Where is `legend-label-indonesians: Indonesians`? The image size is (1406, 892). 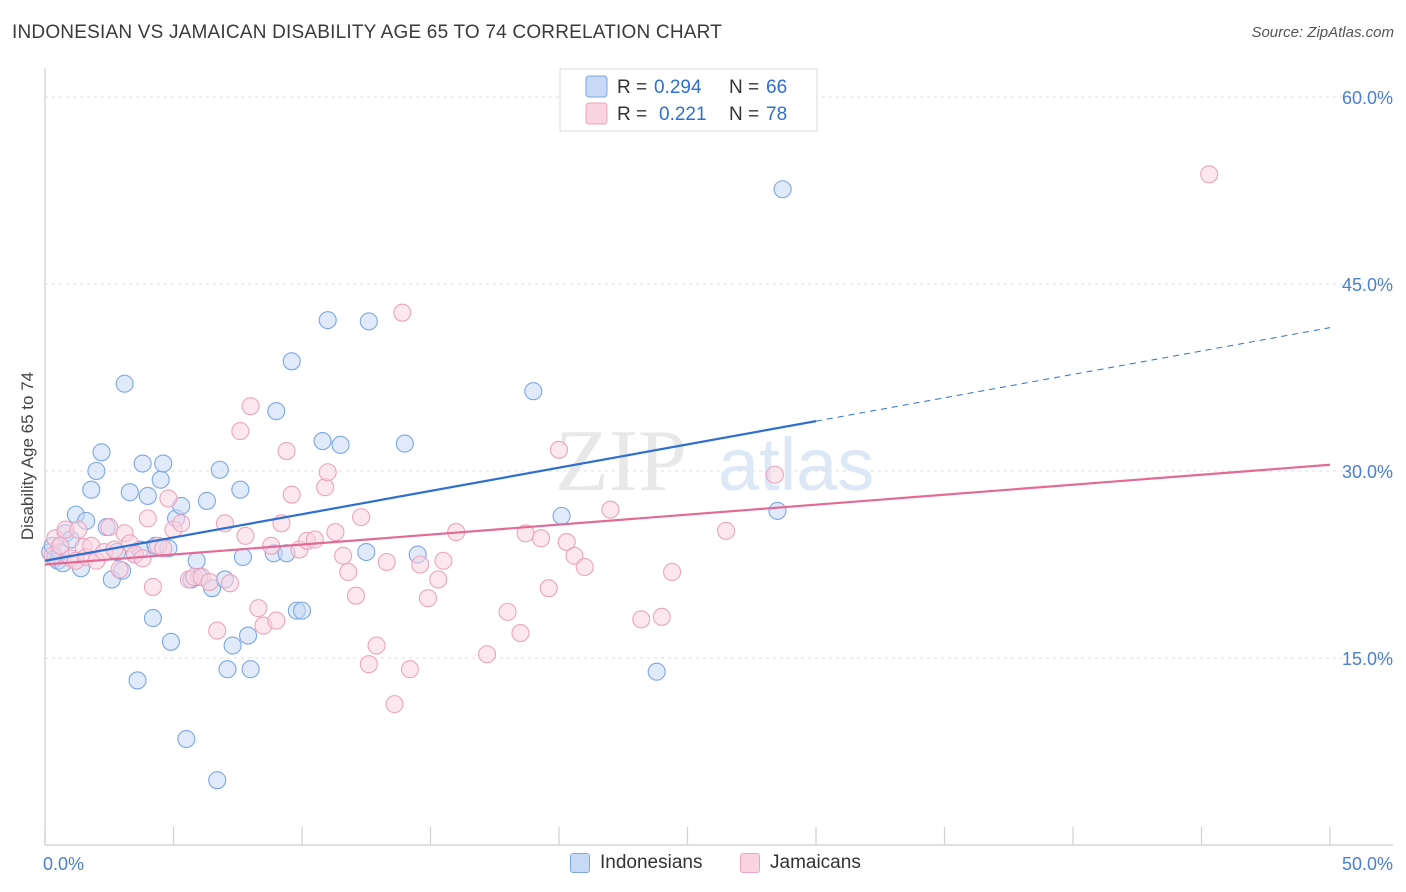 legend-label-indonesians: Indonesians is located at coordinates (651, 862).